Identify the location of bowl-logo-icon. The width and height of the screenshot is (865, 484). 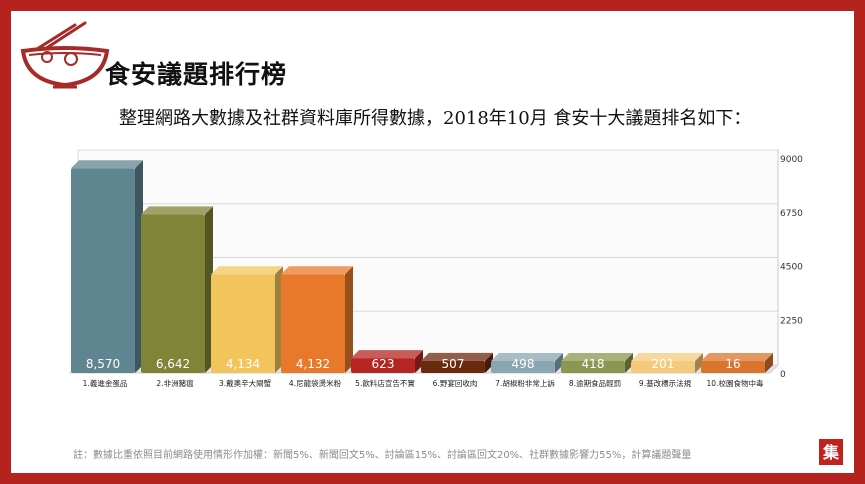
(65, 55).